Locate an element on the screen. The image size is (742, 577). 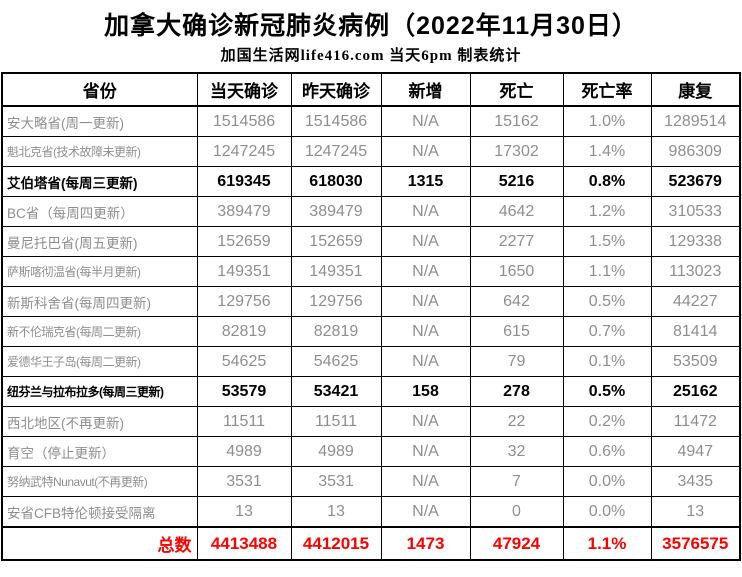
total-recovered: 3576575 is located at coordinates (695, 543).